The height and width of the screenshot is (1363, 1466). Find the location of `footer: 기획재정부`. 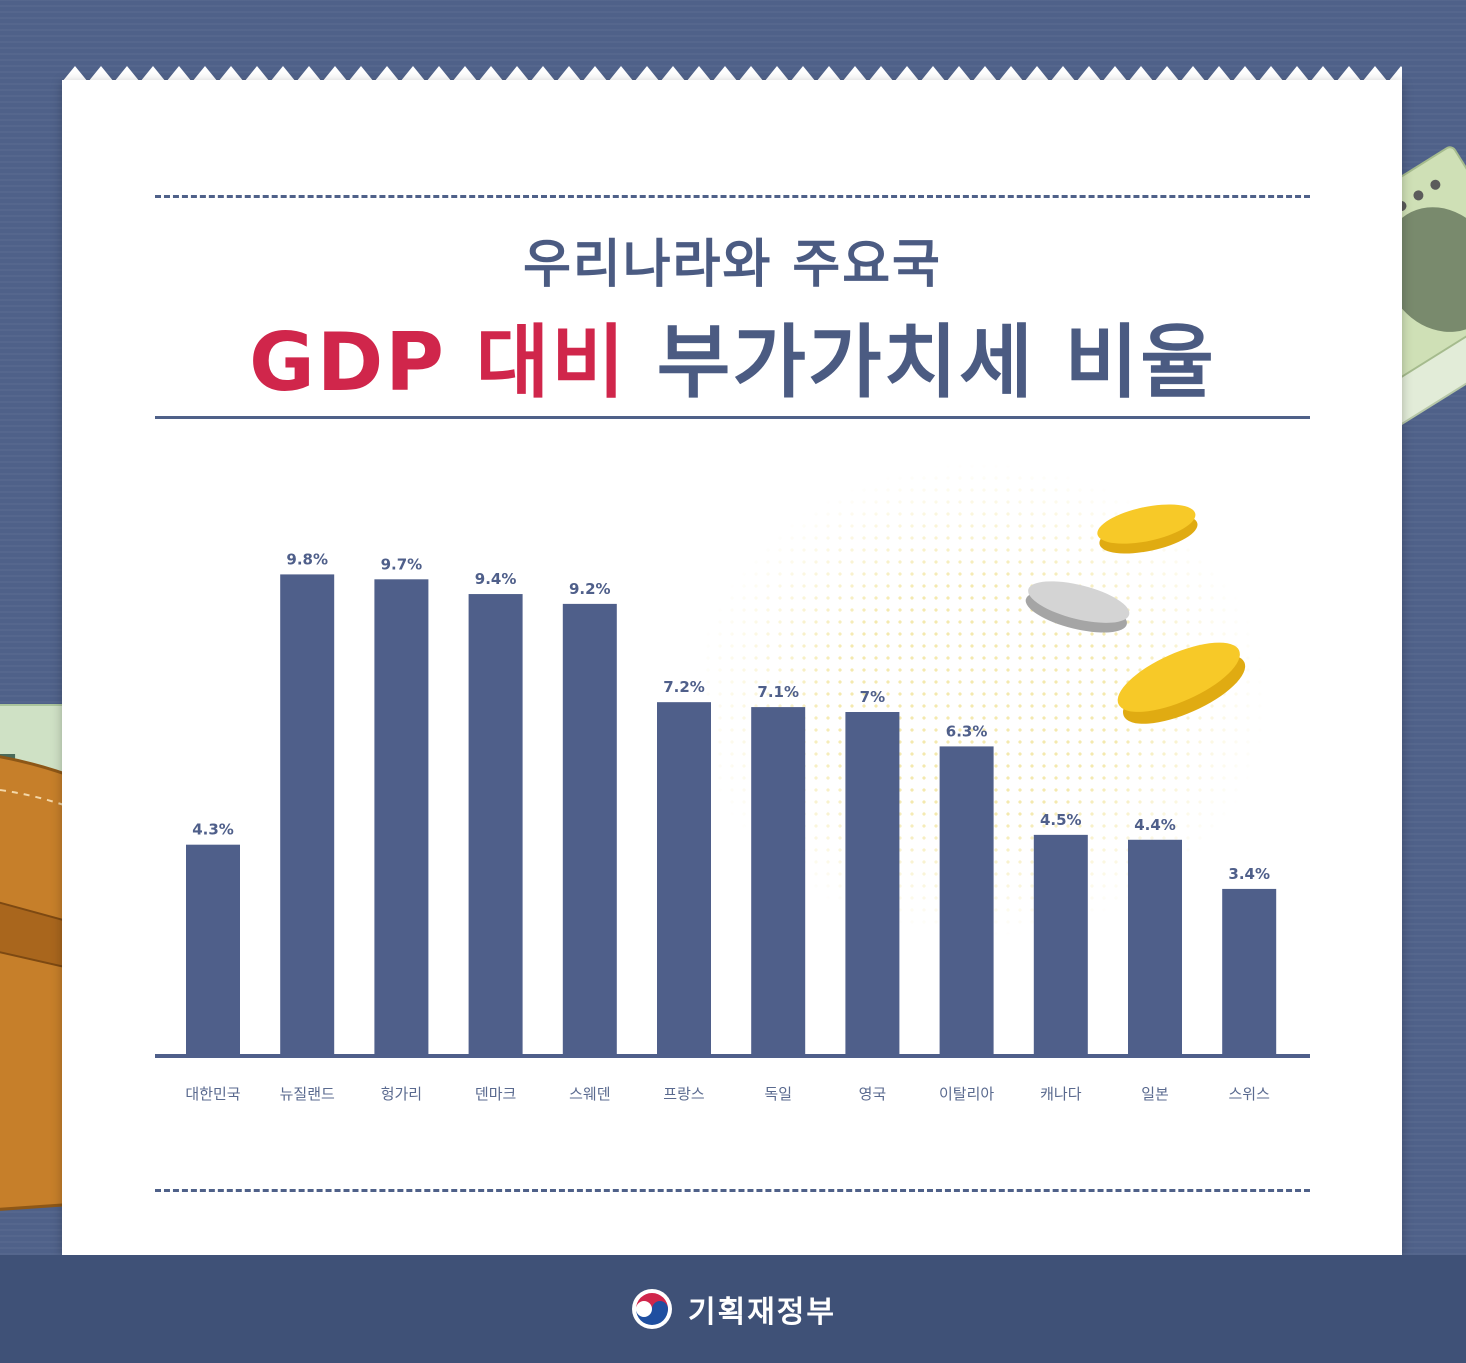

footer: 기획재정부 is located at coordinates (733, 1309).